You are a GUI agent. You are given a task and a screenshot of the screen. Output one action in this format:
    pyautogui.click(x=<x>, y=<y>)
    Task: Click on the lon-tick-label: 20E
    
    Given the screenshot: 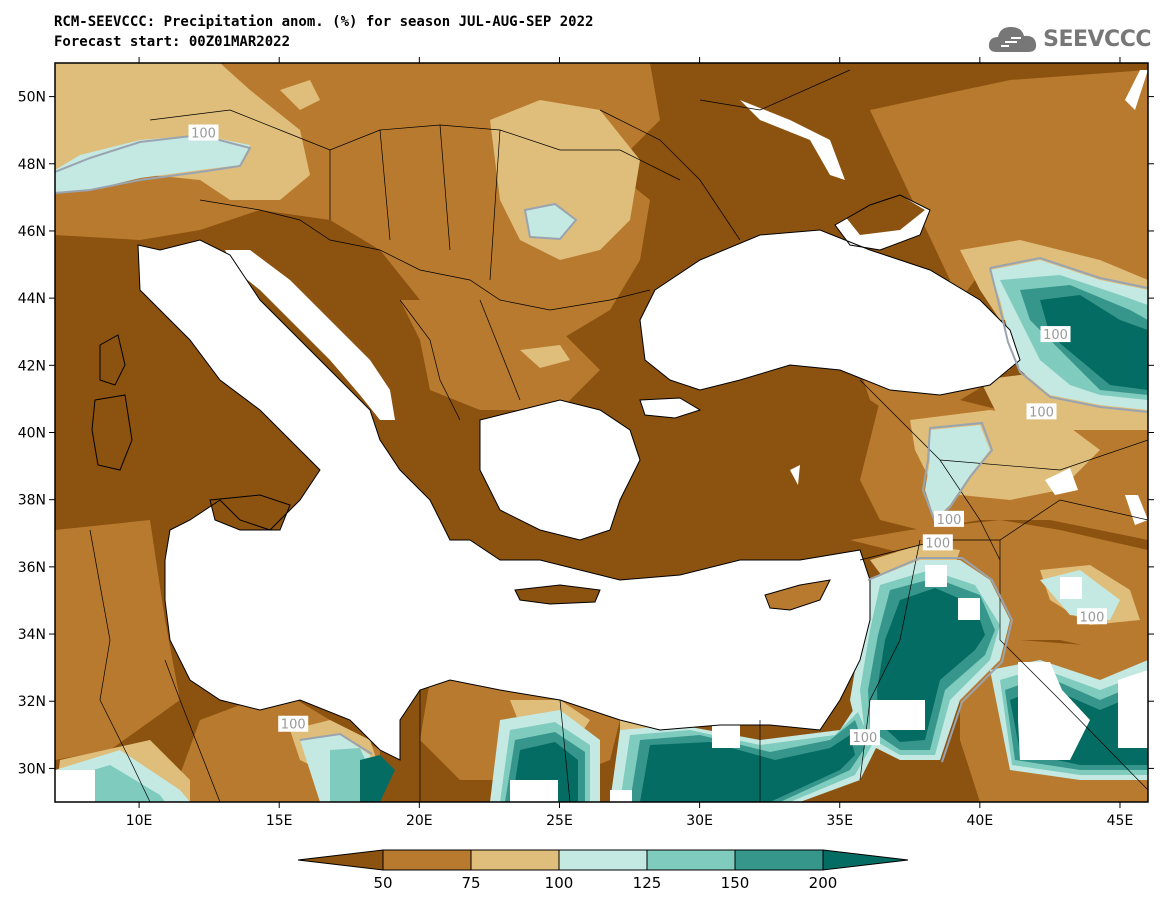 What is the action you would take?
    pyautogui.click(x=419, y=821)
    